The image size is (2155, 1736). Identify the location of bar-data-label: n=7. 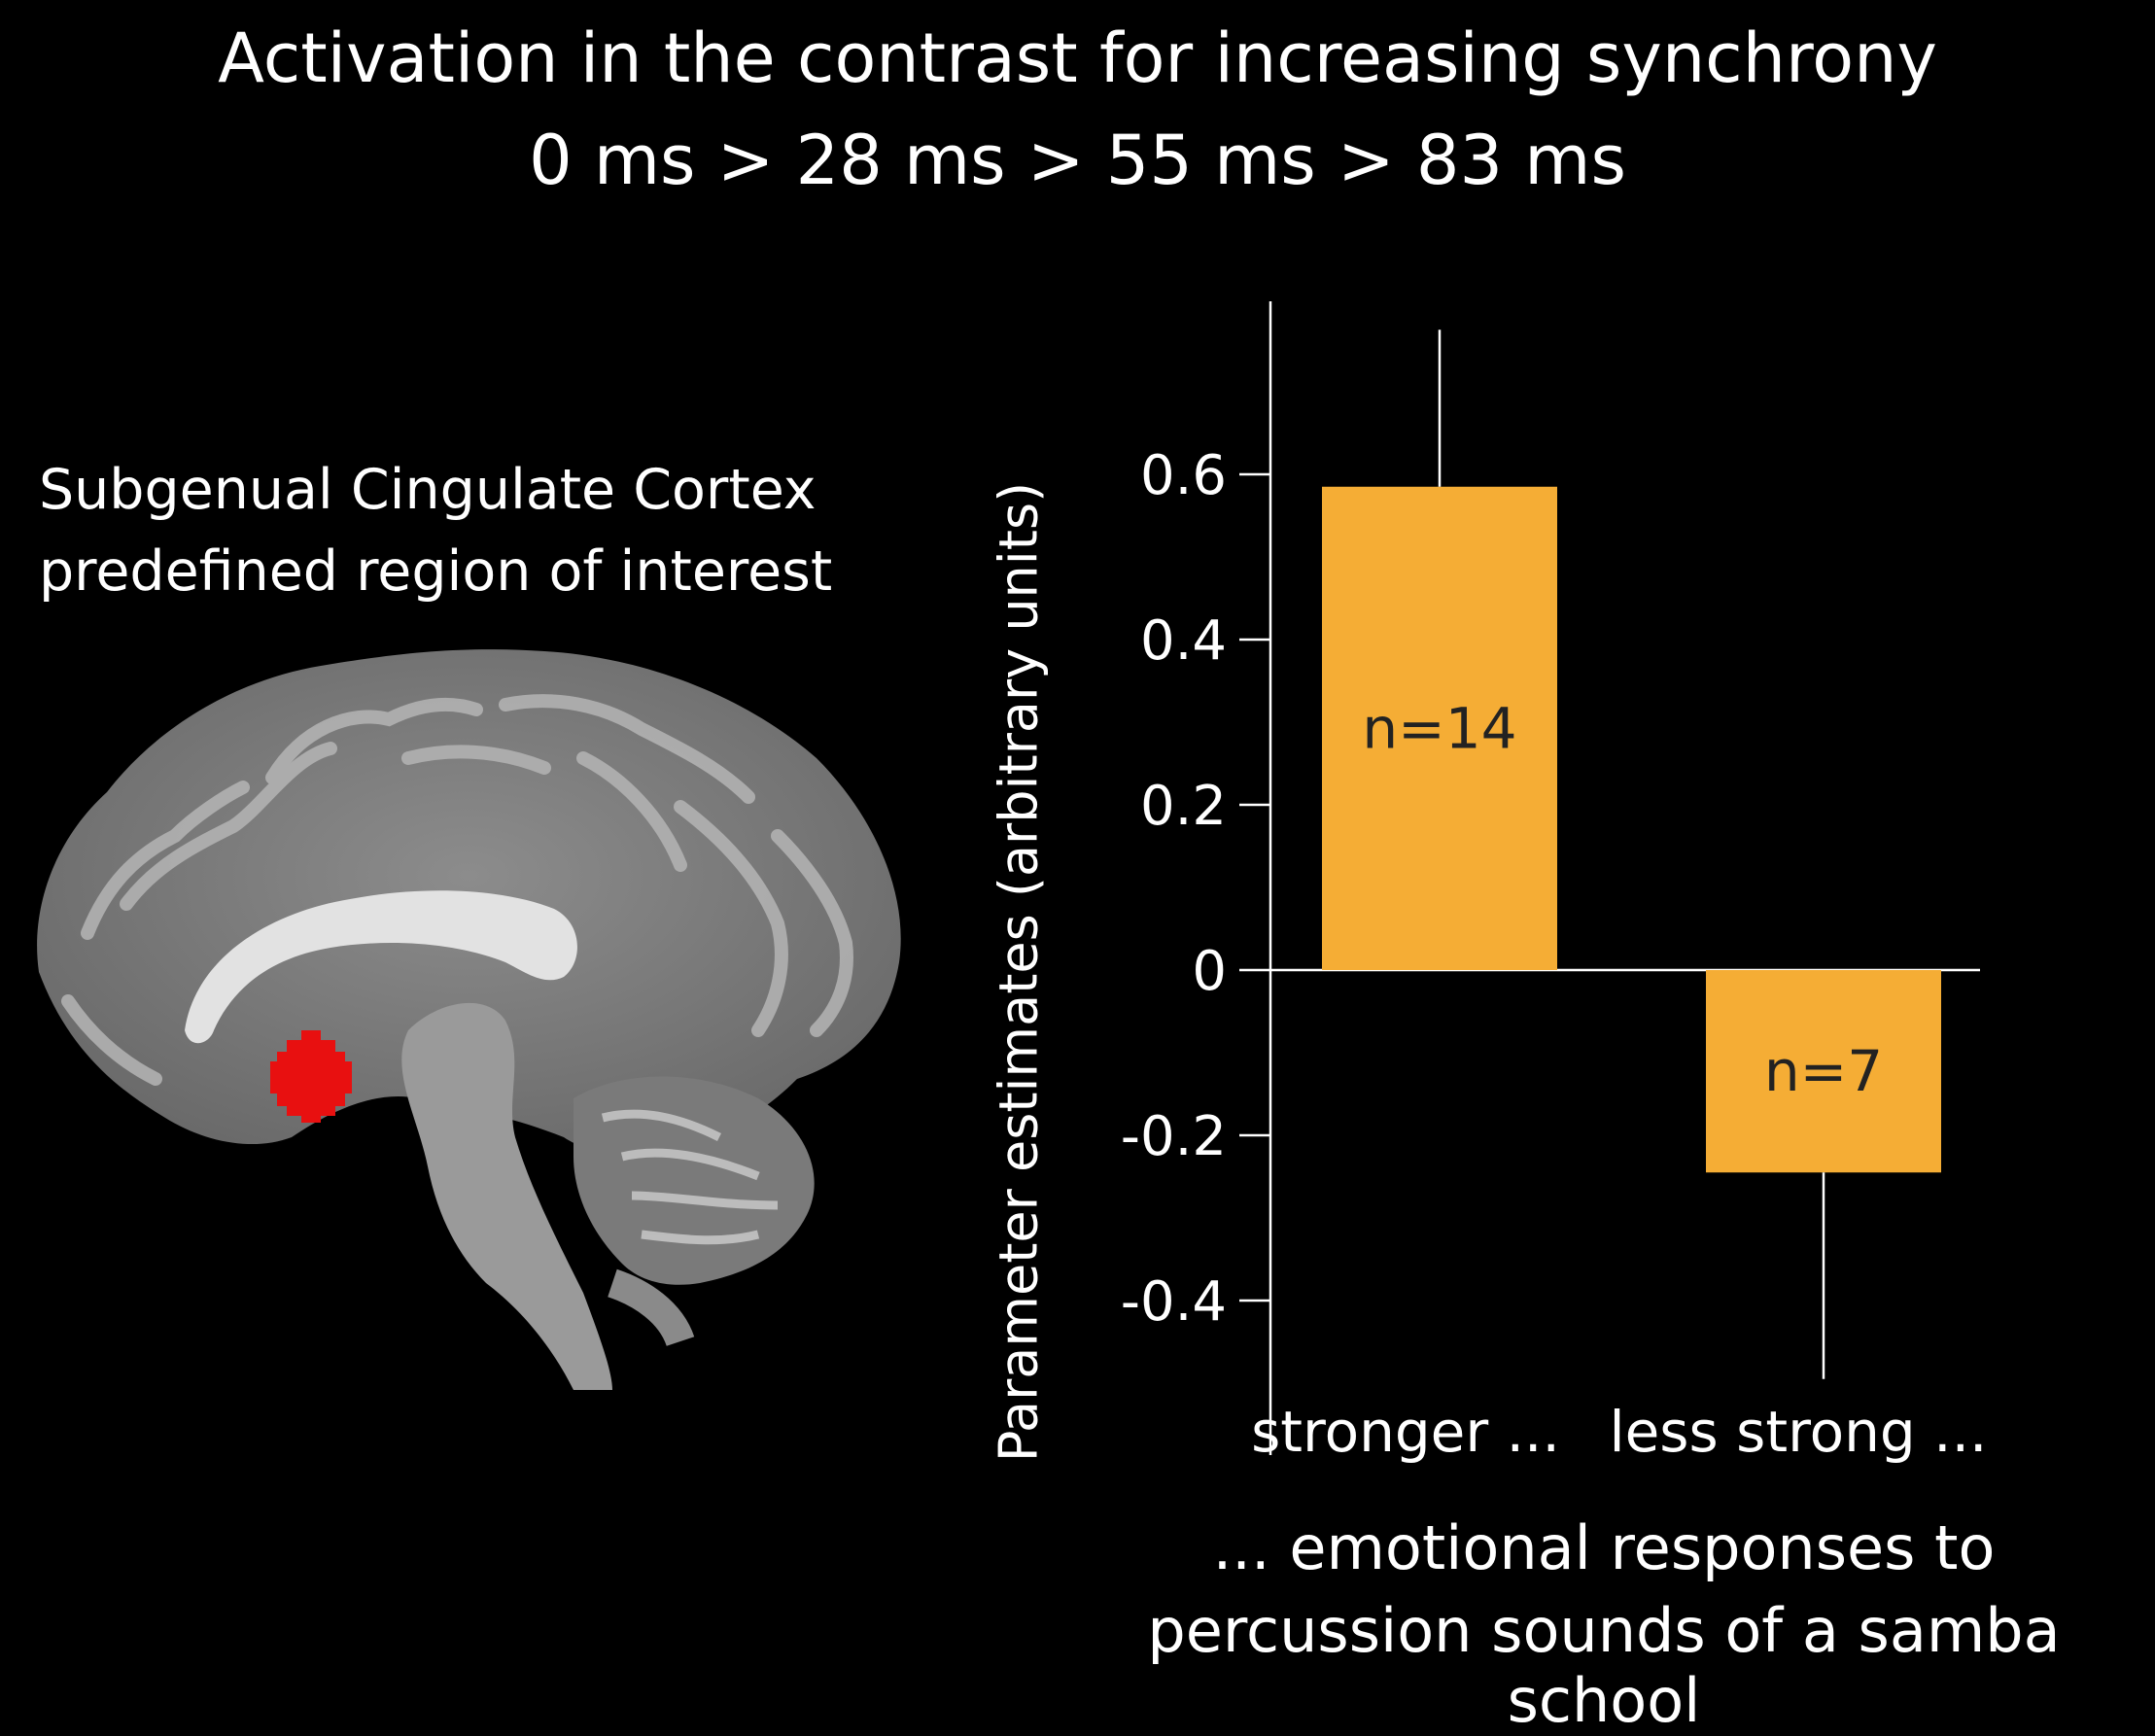
(1823, 1071).